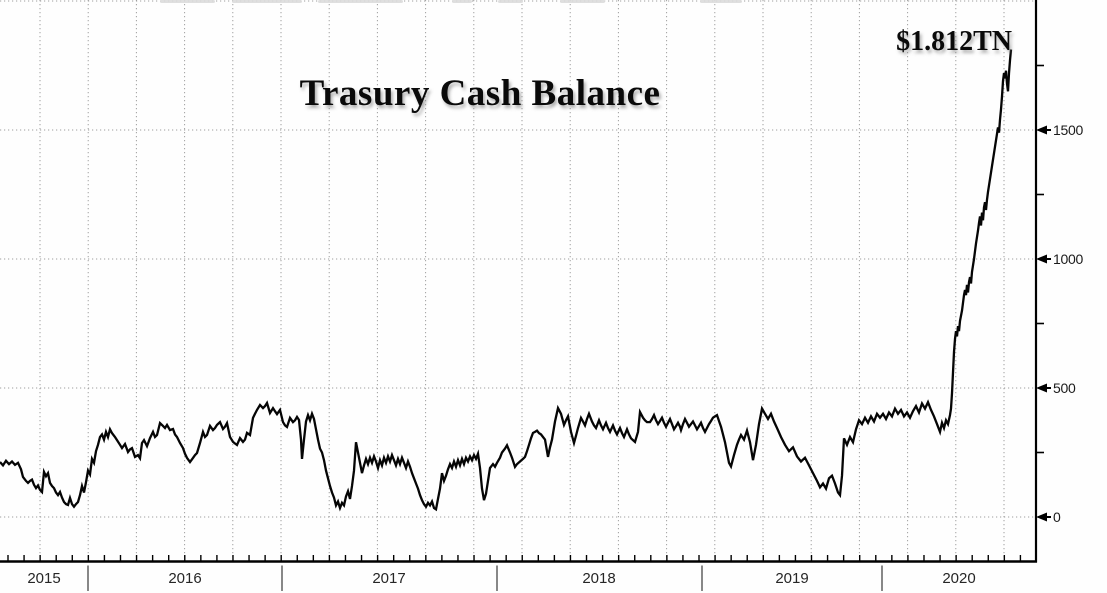 This screenshot has width=1107, height=593. Describe the element at coordinates (1068, 258) in the screenshot. I see `y-axis-tick-label: 1000` at that location.